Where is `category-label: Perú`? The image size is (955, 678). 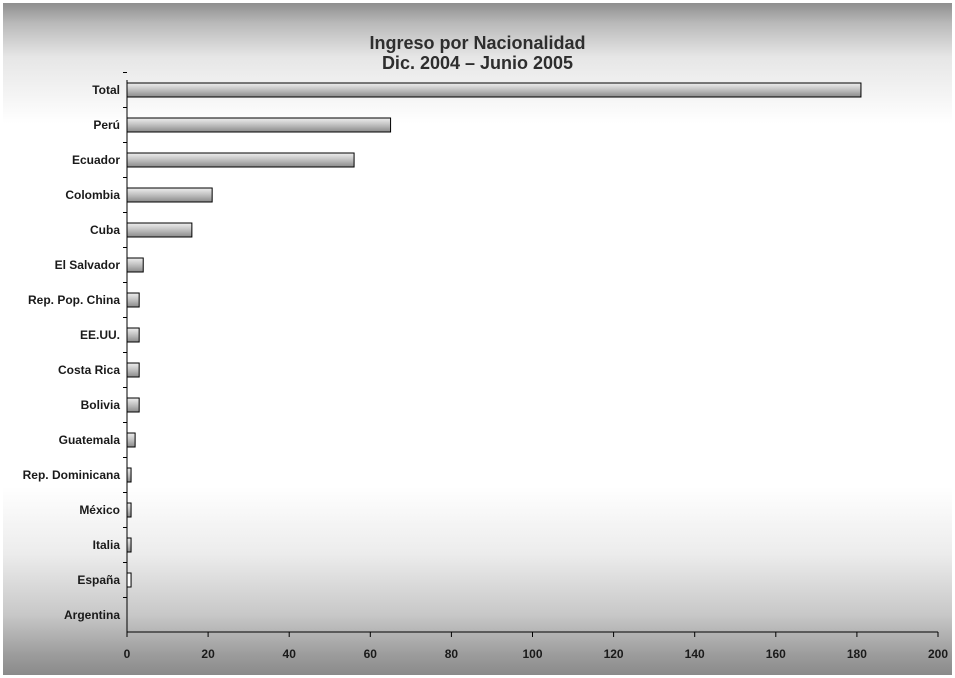
category-label: Perú is located at coordinates (106, 125).